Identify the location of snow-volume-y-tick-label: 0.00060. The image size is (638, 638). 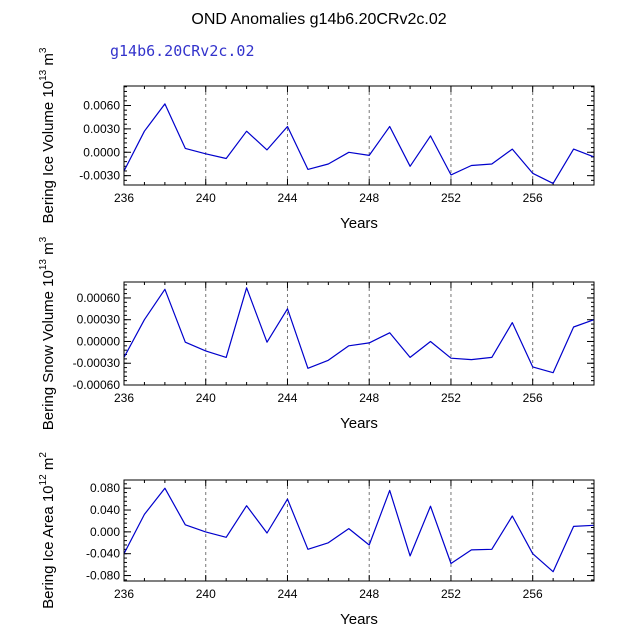
(99, 298).